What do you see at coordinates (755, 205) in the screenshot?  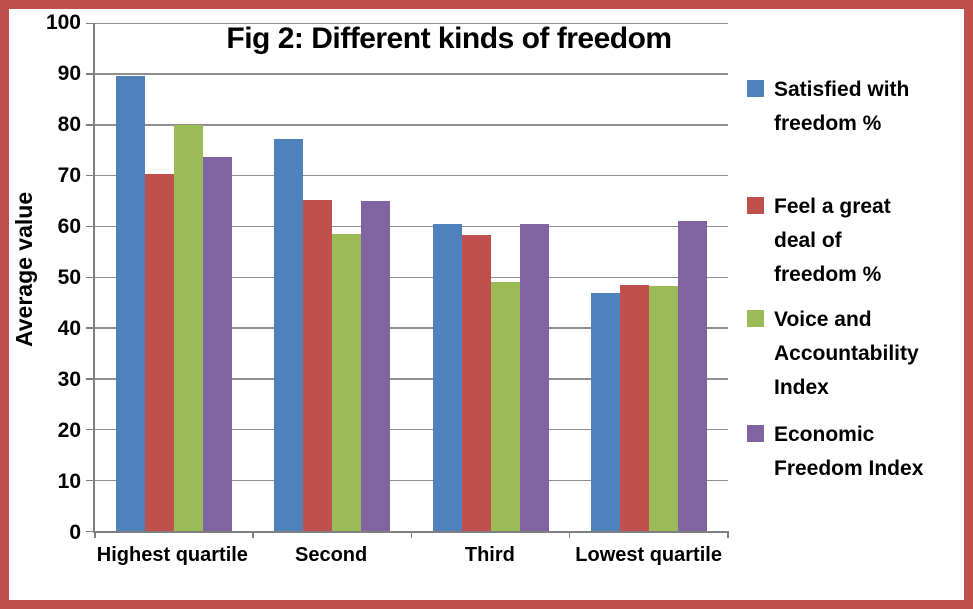 I see `legend-swatch-feel-a-great-deal-of-freedom` at bounding box center [755, 205].